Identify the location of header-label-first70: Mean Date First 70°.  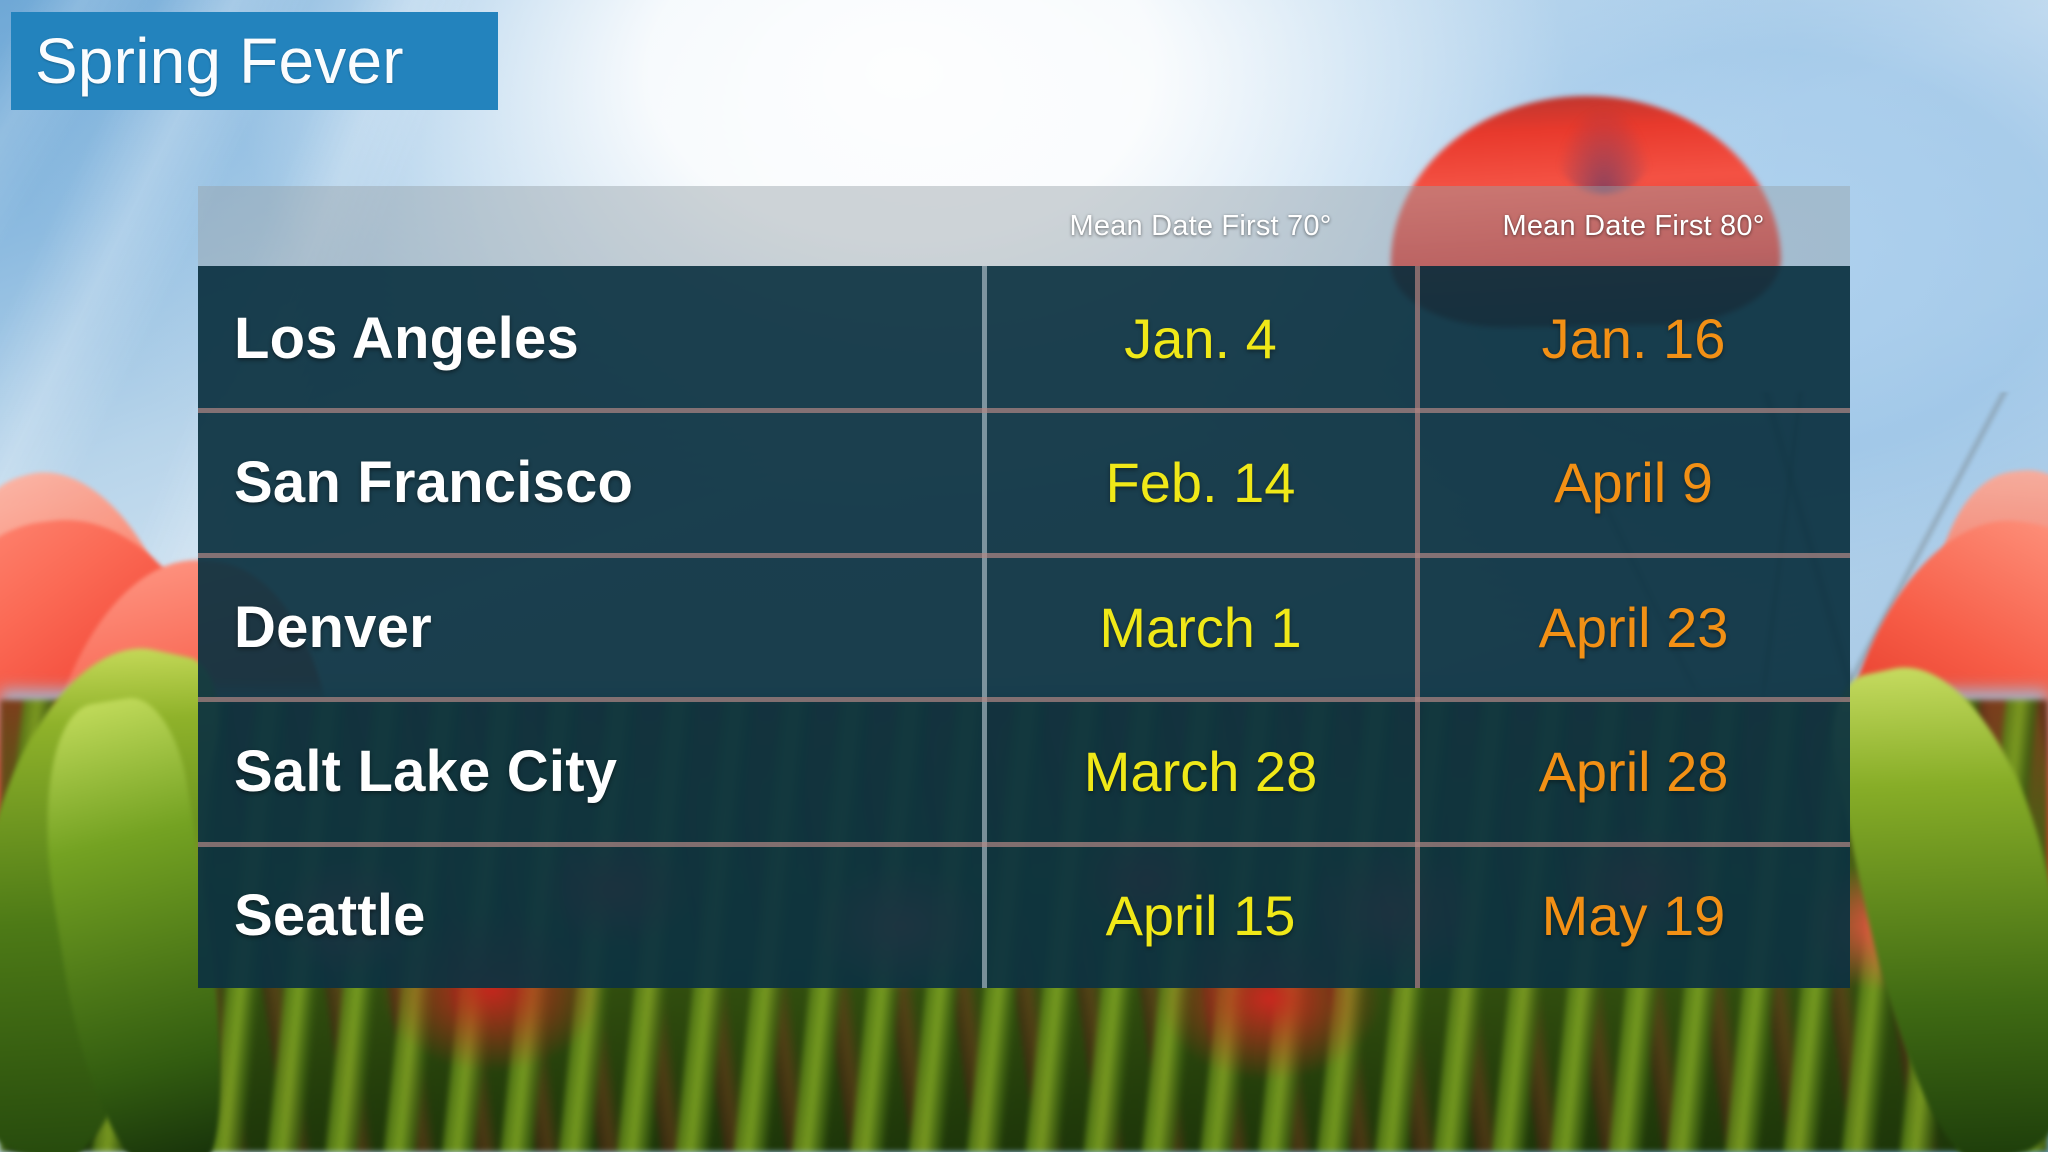
(1200, 225).